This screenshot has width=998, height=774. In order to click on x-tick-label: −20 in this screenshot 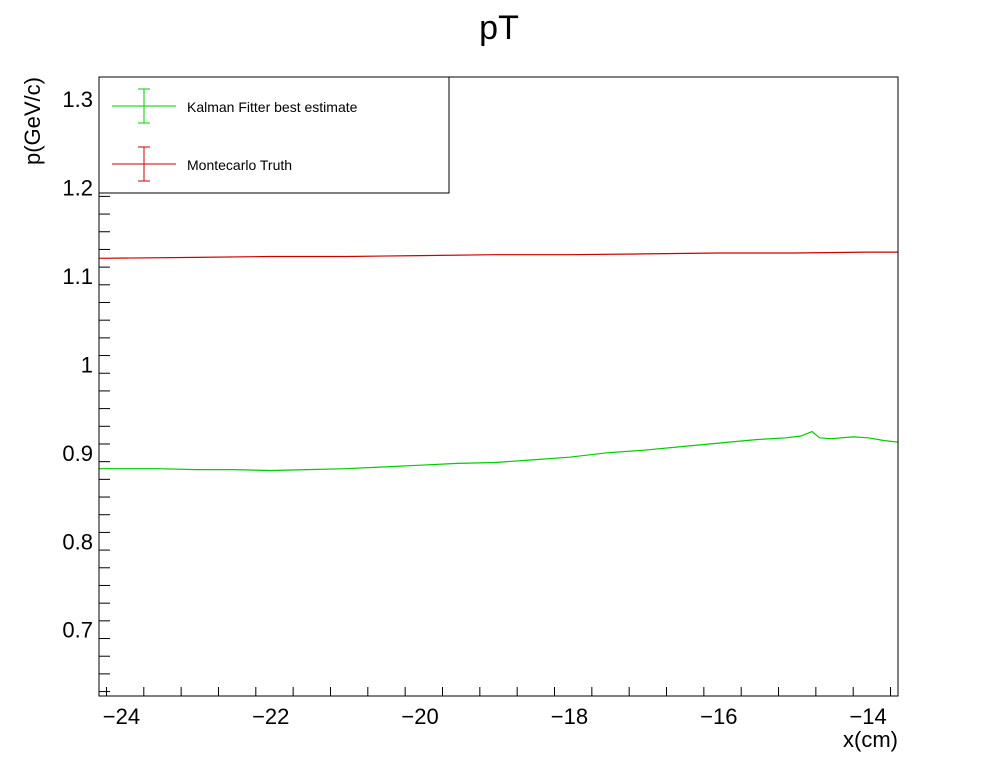, I will do `click(419, 716)`.